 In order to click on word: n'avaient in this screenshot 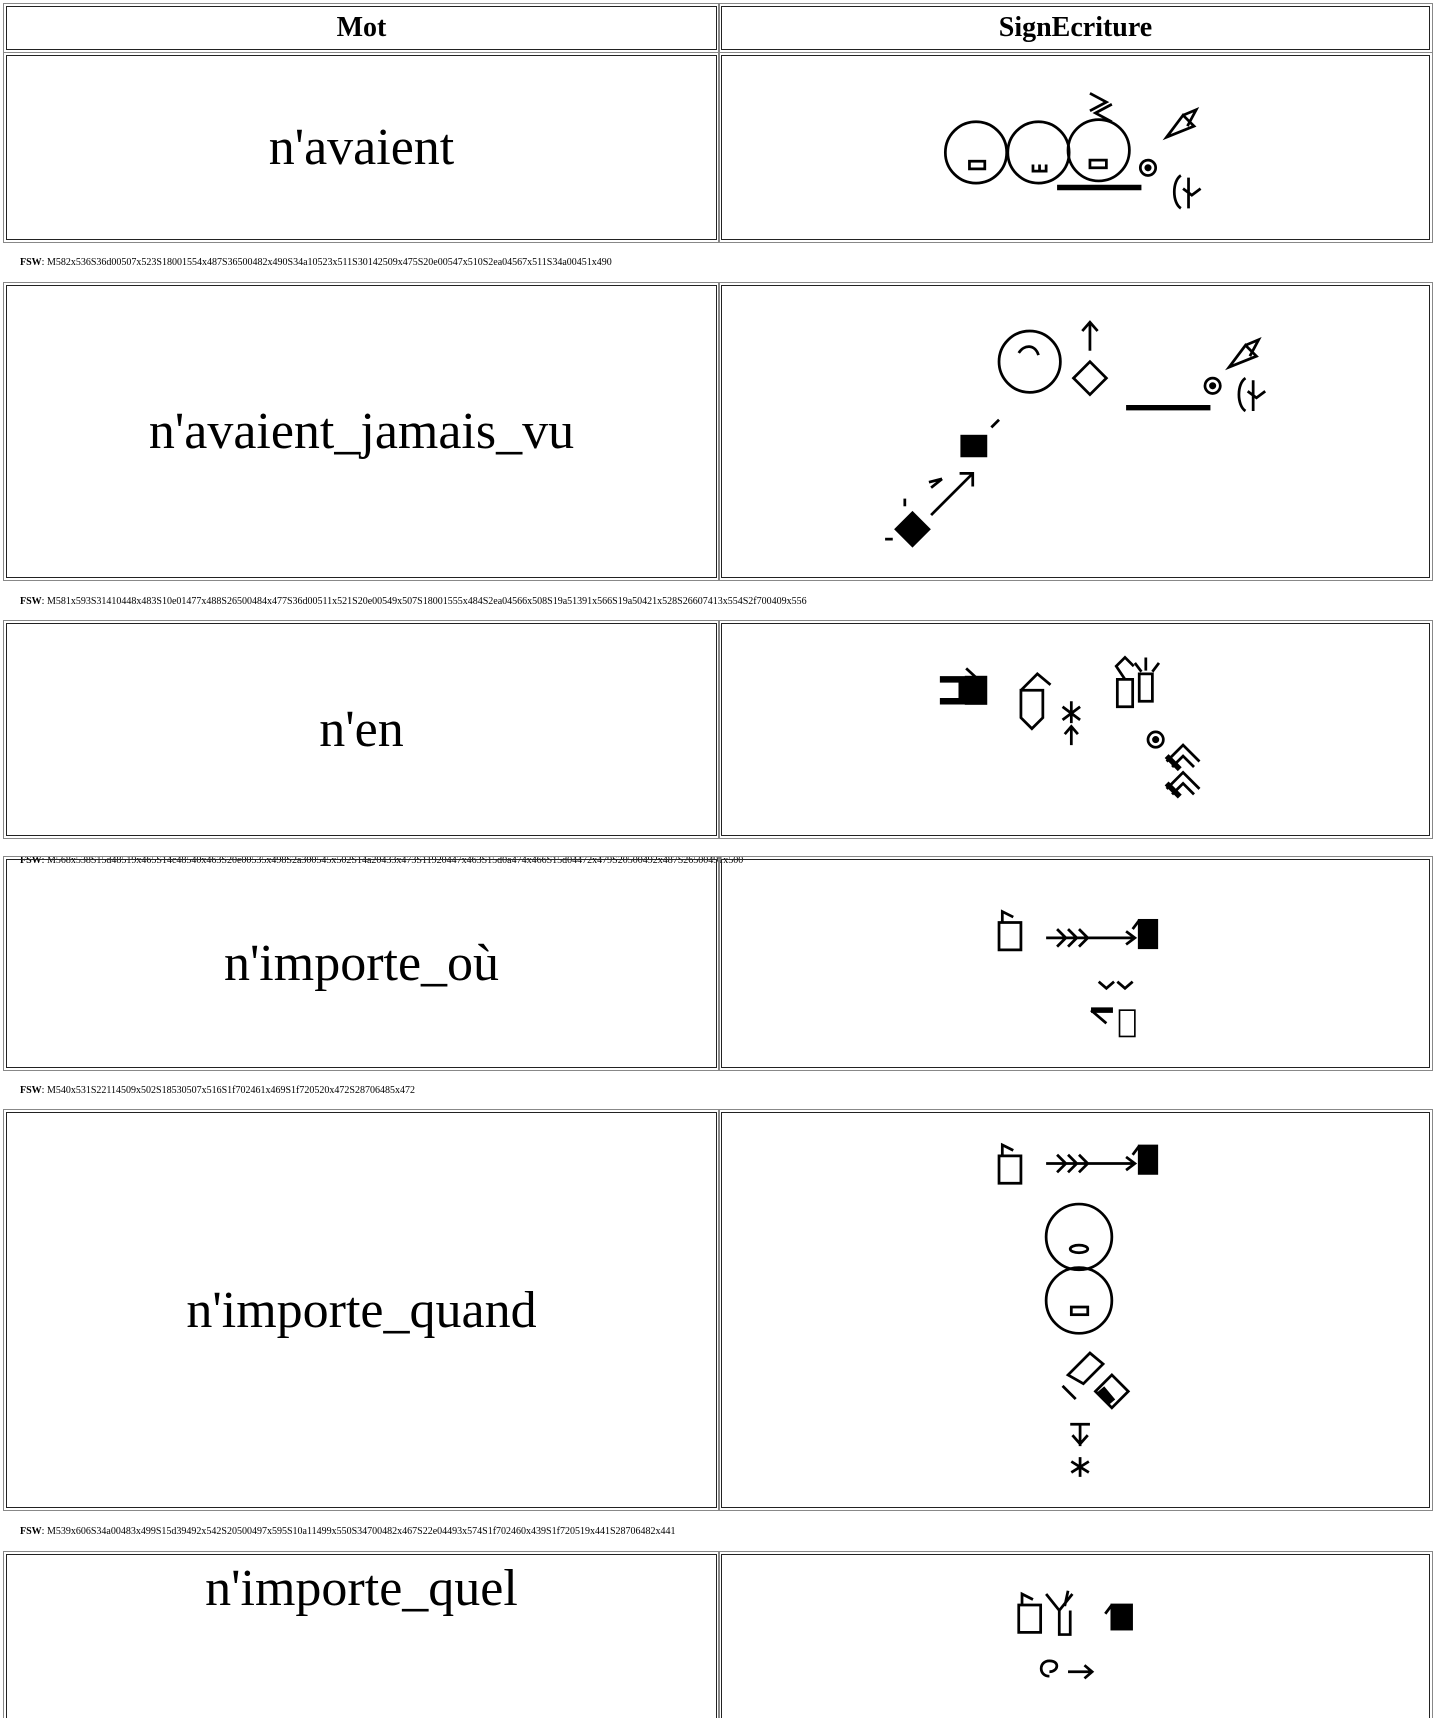, I will do `click(361, 147)`.